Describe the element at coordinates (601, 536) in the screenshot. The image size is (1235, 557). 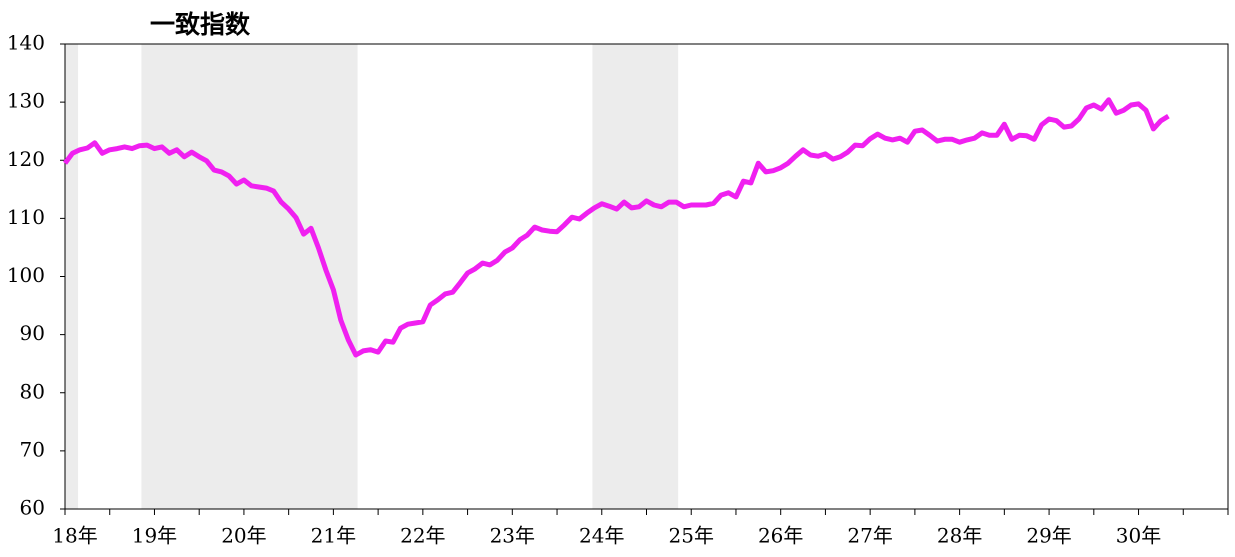
I see `x-tick-label: 24年` at that location.